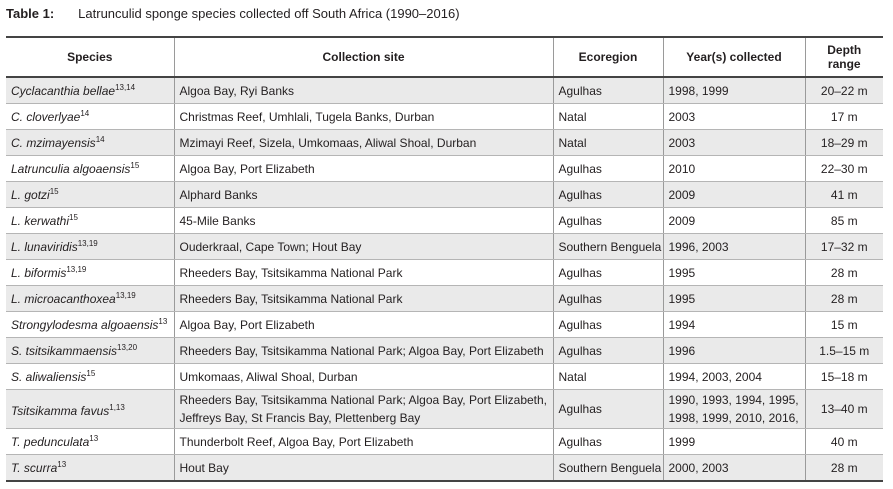  What do you see at coordinates (363, 90) in the screenshot?
I see `collection-site-cell: Algoa Bay, Ryi Banks` at bounding box center [363, 90].